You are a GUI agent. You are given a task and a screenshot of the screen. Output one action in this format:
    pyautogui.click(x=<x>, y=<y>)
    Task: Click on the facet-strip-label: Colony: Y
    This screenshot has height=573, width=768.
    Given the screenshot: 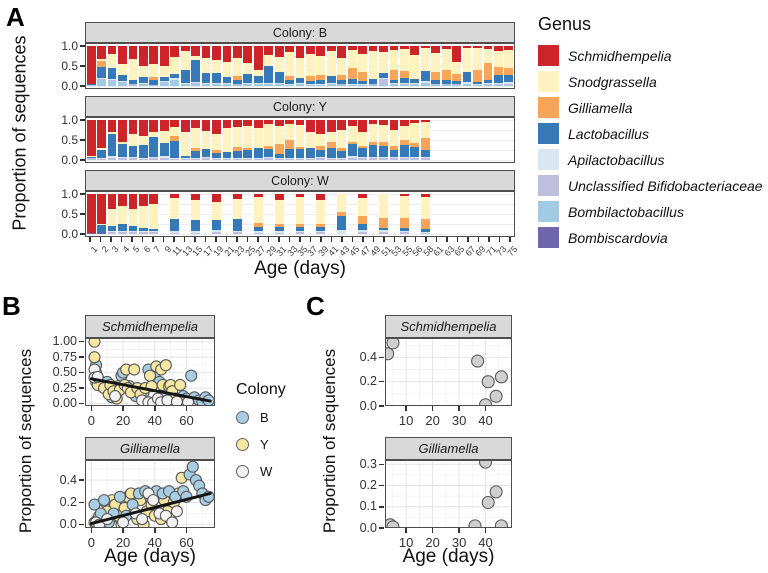 What is the action you would take?
    pyautogui.click(x=300, y=106)
    